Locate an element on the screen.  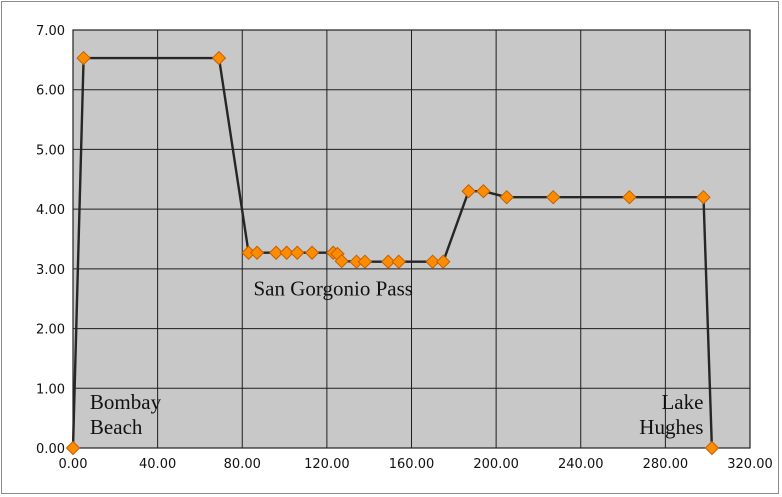
x-tick-label: 320.00 is located at coordinates (750, 464).